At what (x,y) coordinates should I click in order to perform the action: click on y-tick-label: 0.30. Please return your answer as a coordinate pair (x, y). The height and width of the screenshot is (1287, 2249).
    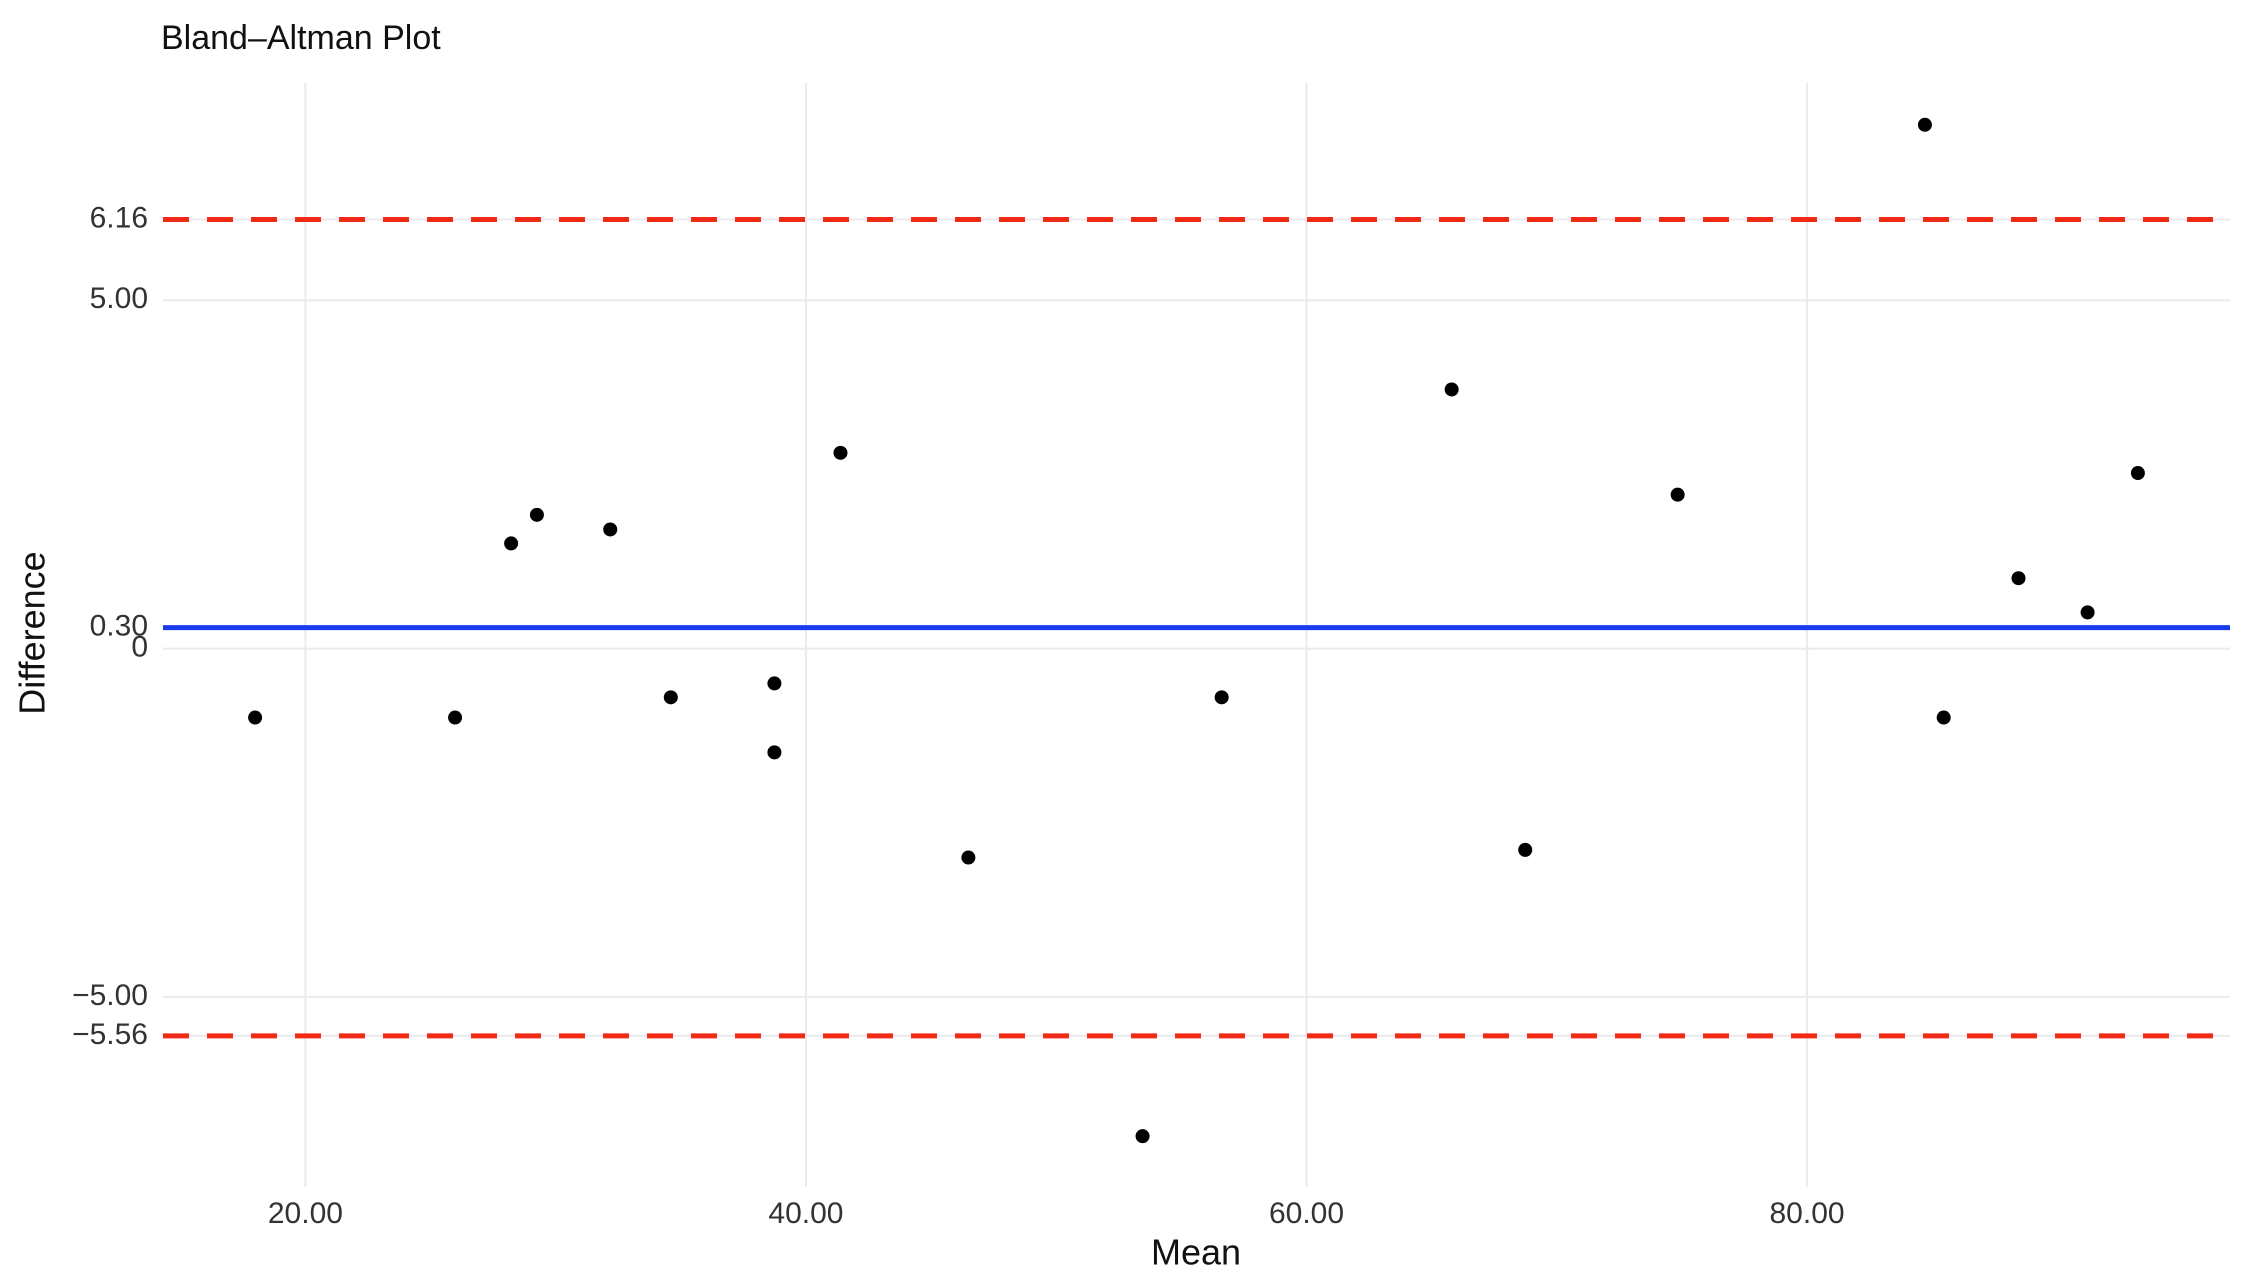
    Looking at the image, I should click on (119, 626).